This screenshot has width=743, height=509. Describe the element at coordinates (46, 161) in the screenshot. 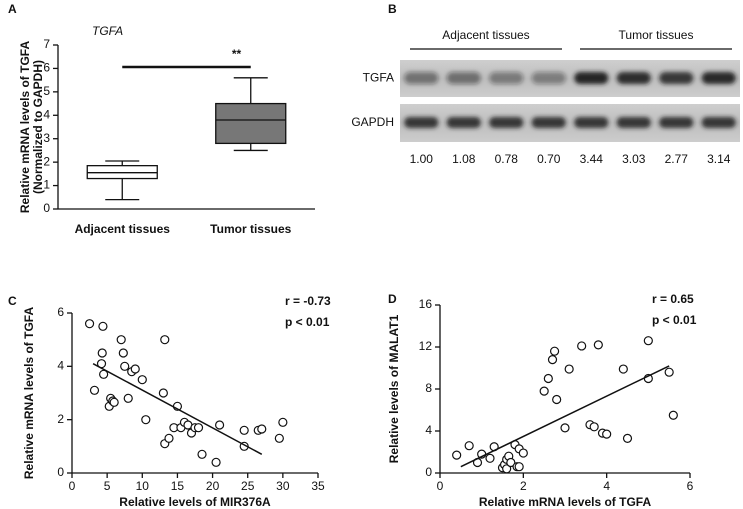

I see `y-tick-label: 2` at that location.